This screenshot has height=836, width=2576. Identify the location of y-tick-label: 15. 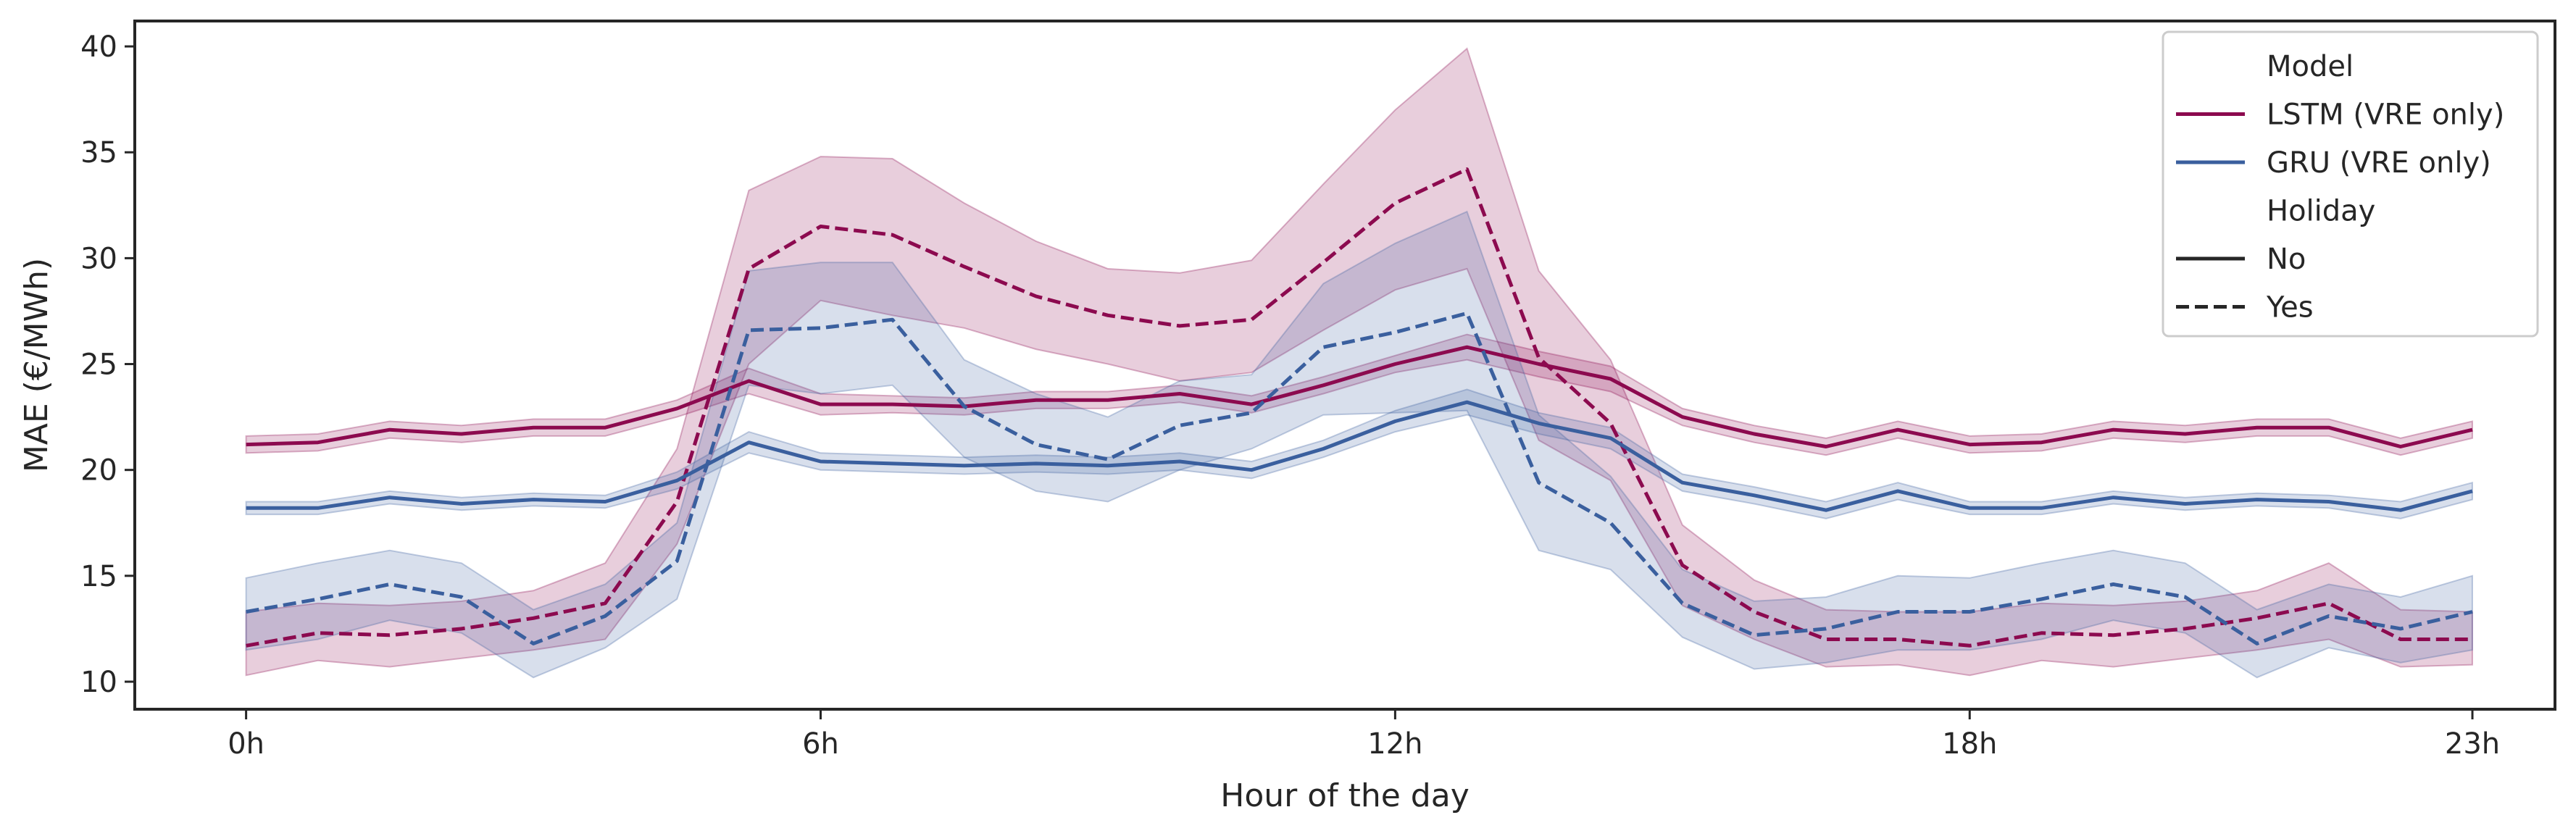
(98, 576).